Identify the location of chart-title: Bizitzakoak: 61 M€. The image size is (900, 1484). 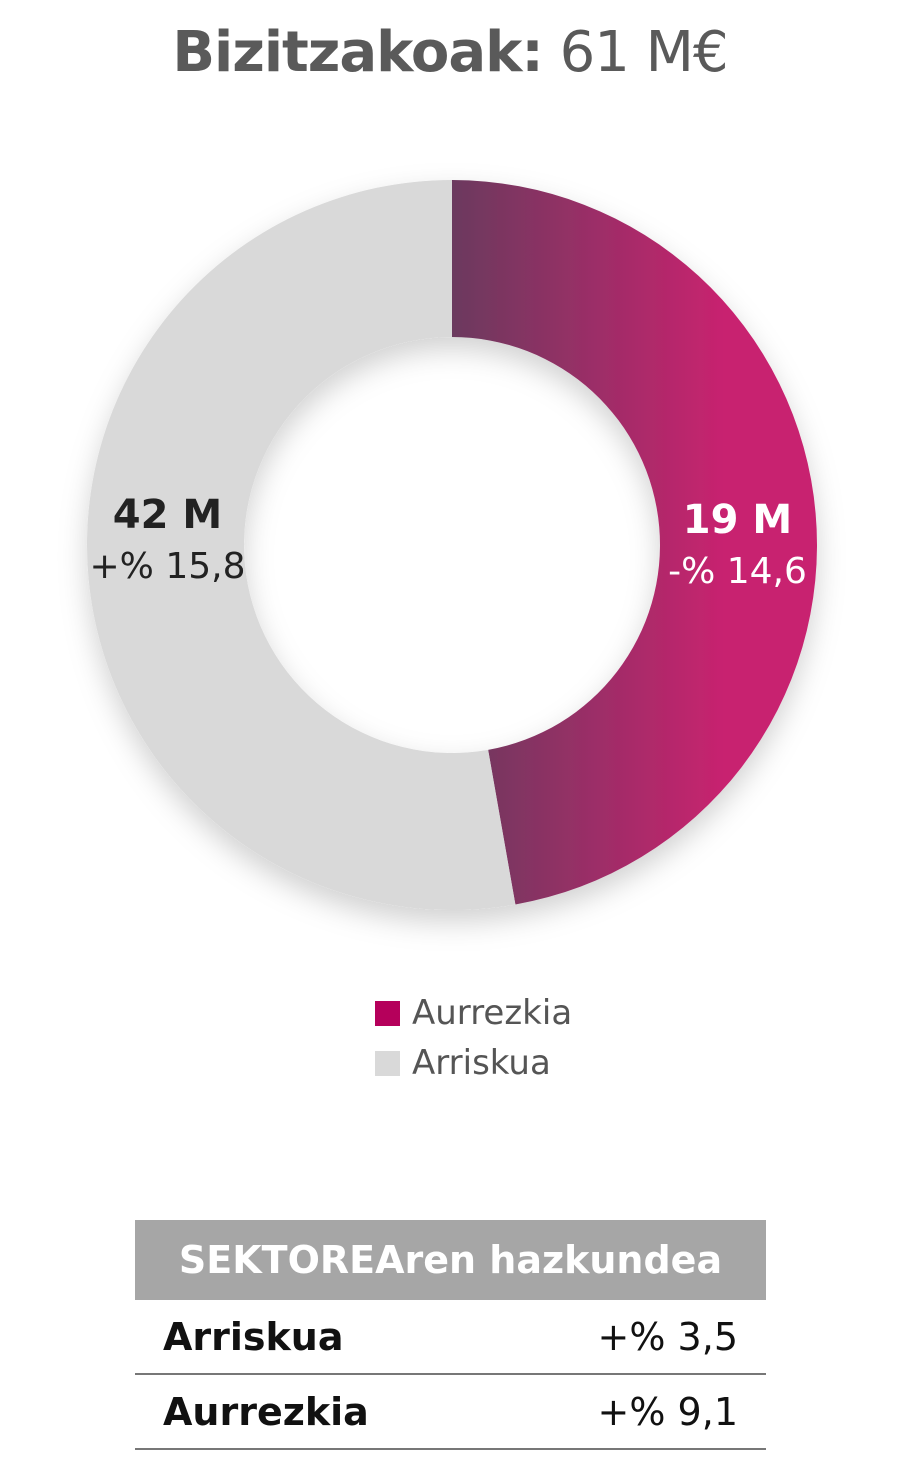
(450, 52).